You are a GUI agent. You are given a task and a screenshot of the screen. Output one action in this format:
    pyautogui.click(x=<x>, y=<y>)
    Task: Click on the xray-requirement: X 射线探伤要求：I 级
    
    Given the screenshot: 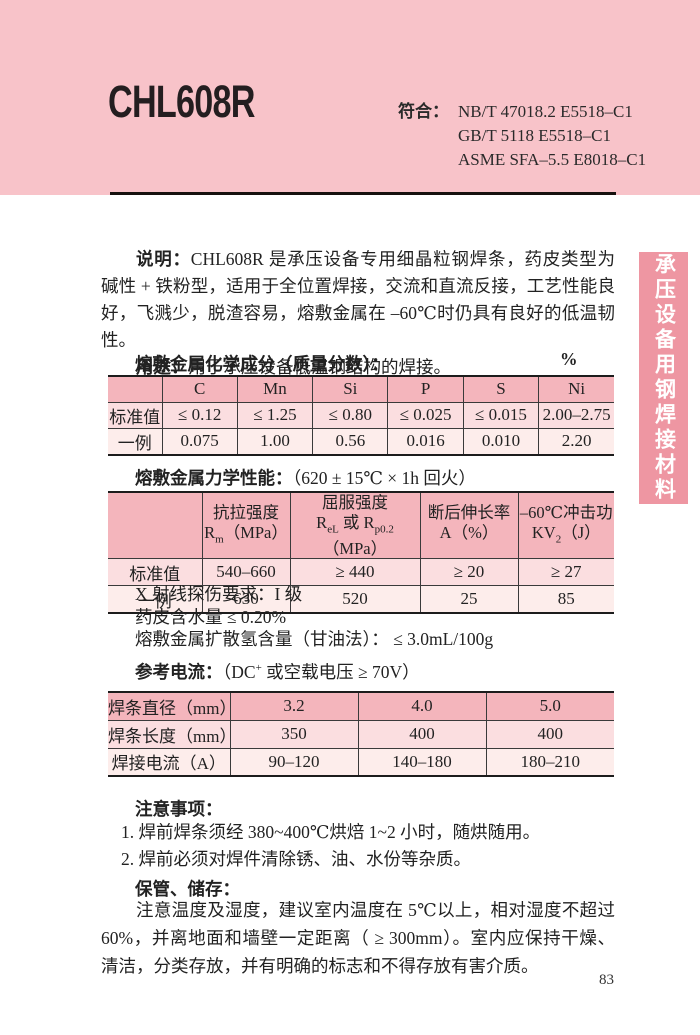 What is the action you would take?
    pyautogui.click(x=219, y=594)
    